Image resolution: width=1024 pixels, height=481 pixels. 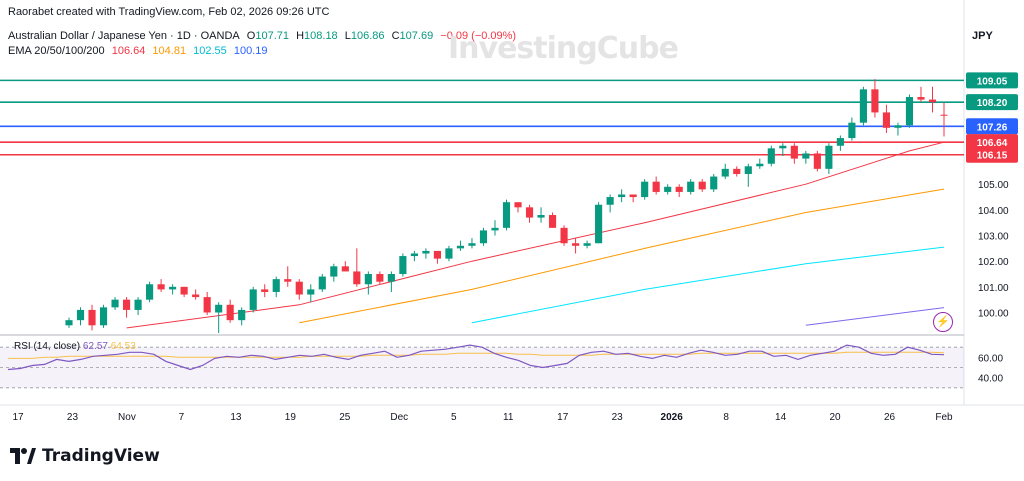 I want to click on ema100-value: 102.55, so click(x=210, y=51).